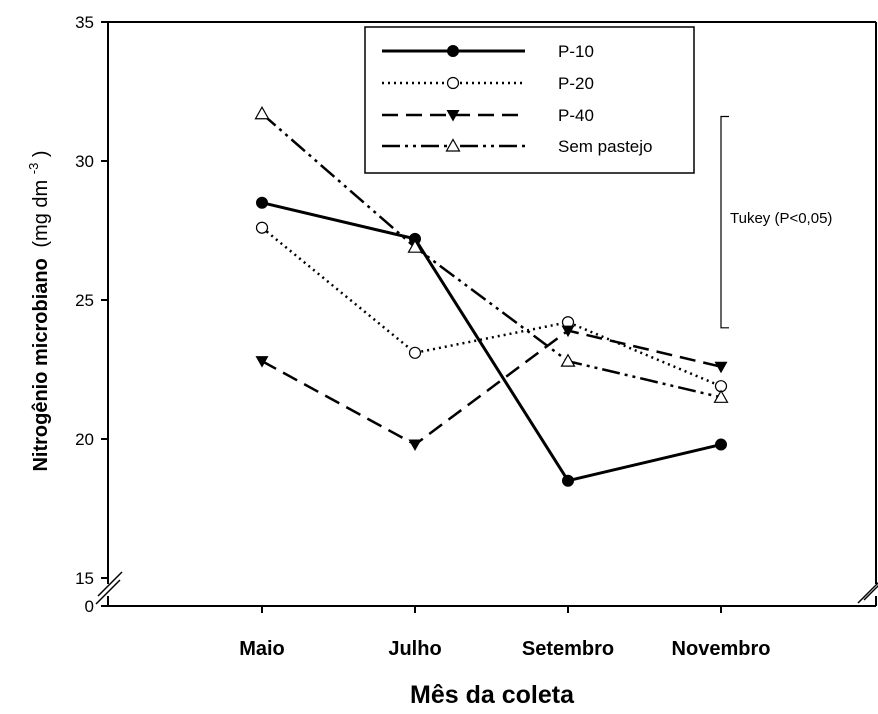  Describe the element at coordinates (84, 578) in the screenshot. I see `y-tick-label: 15` at that location.